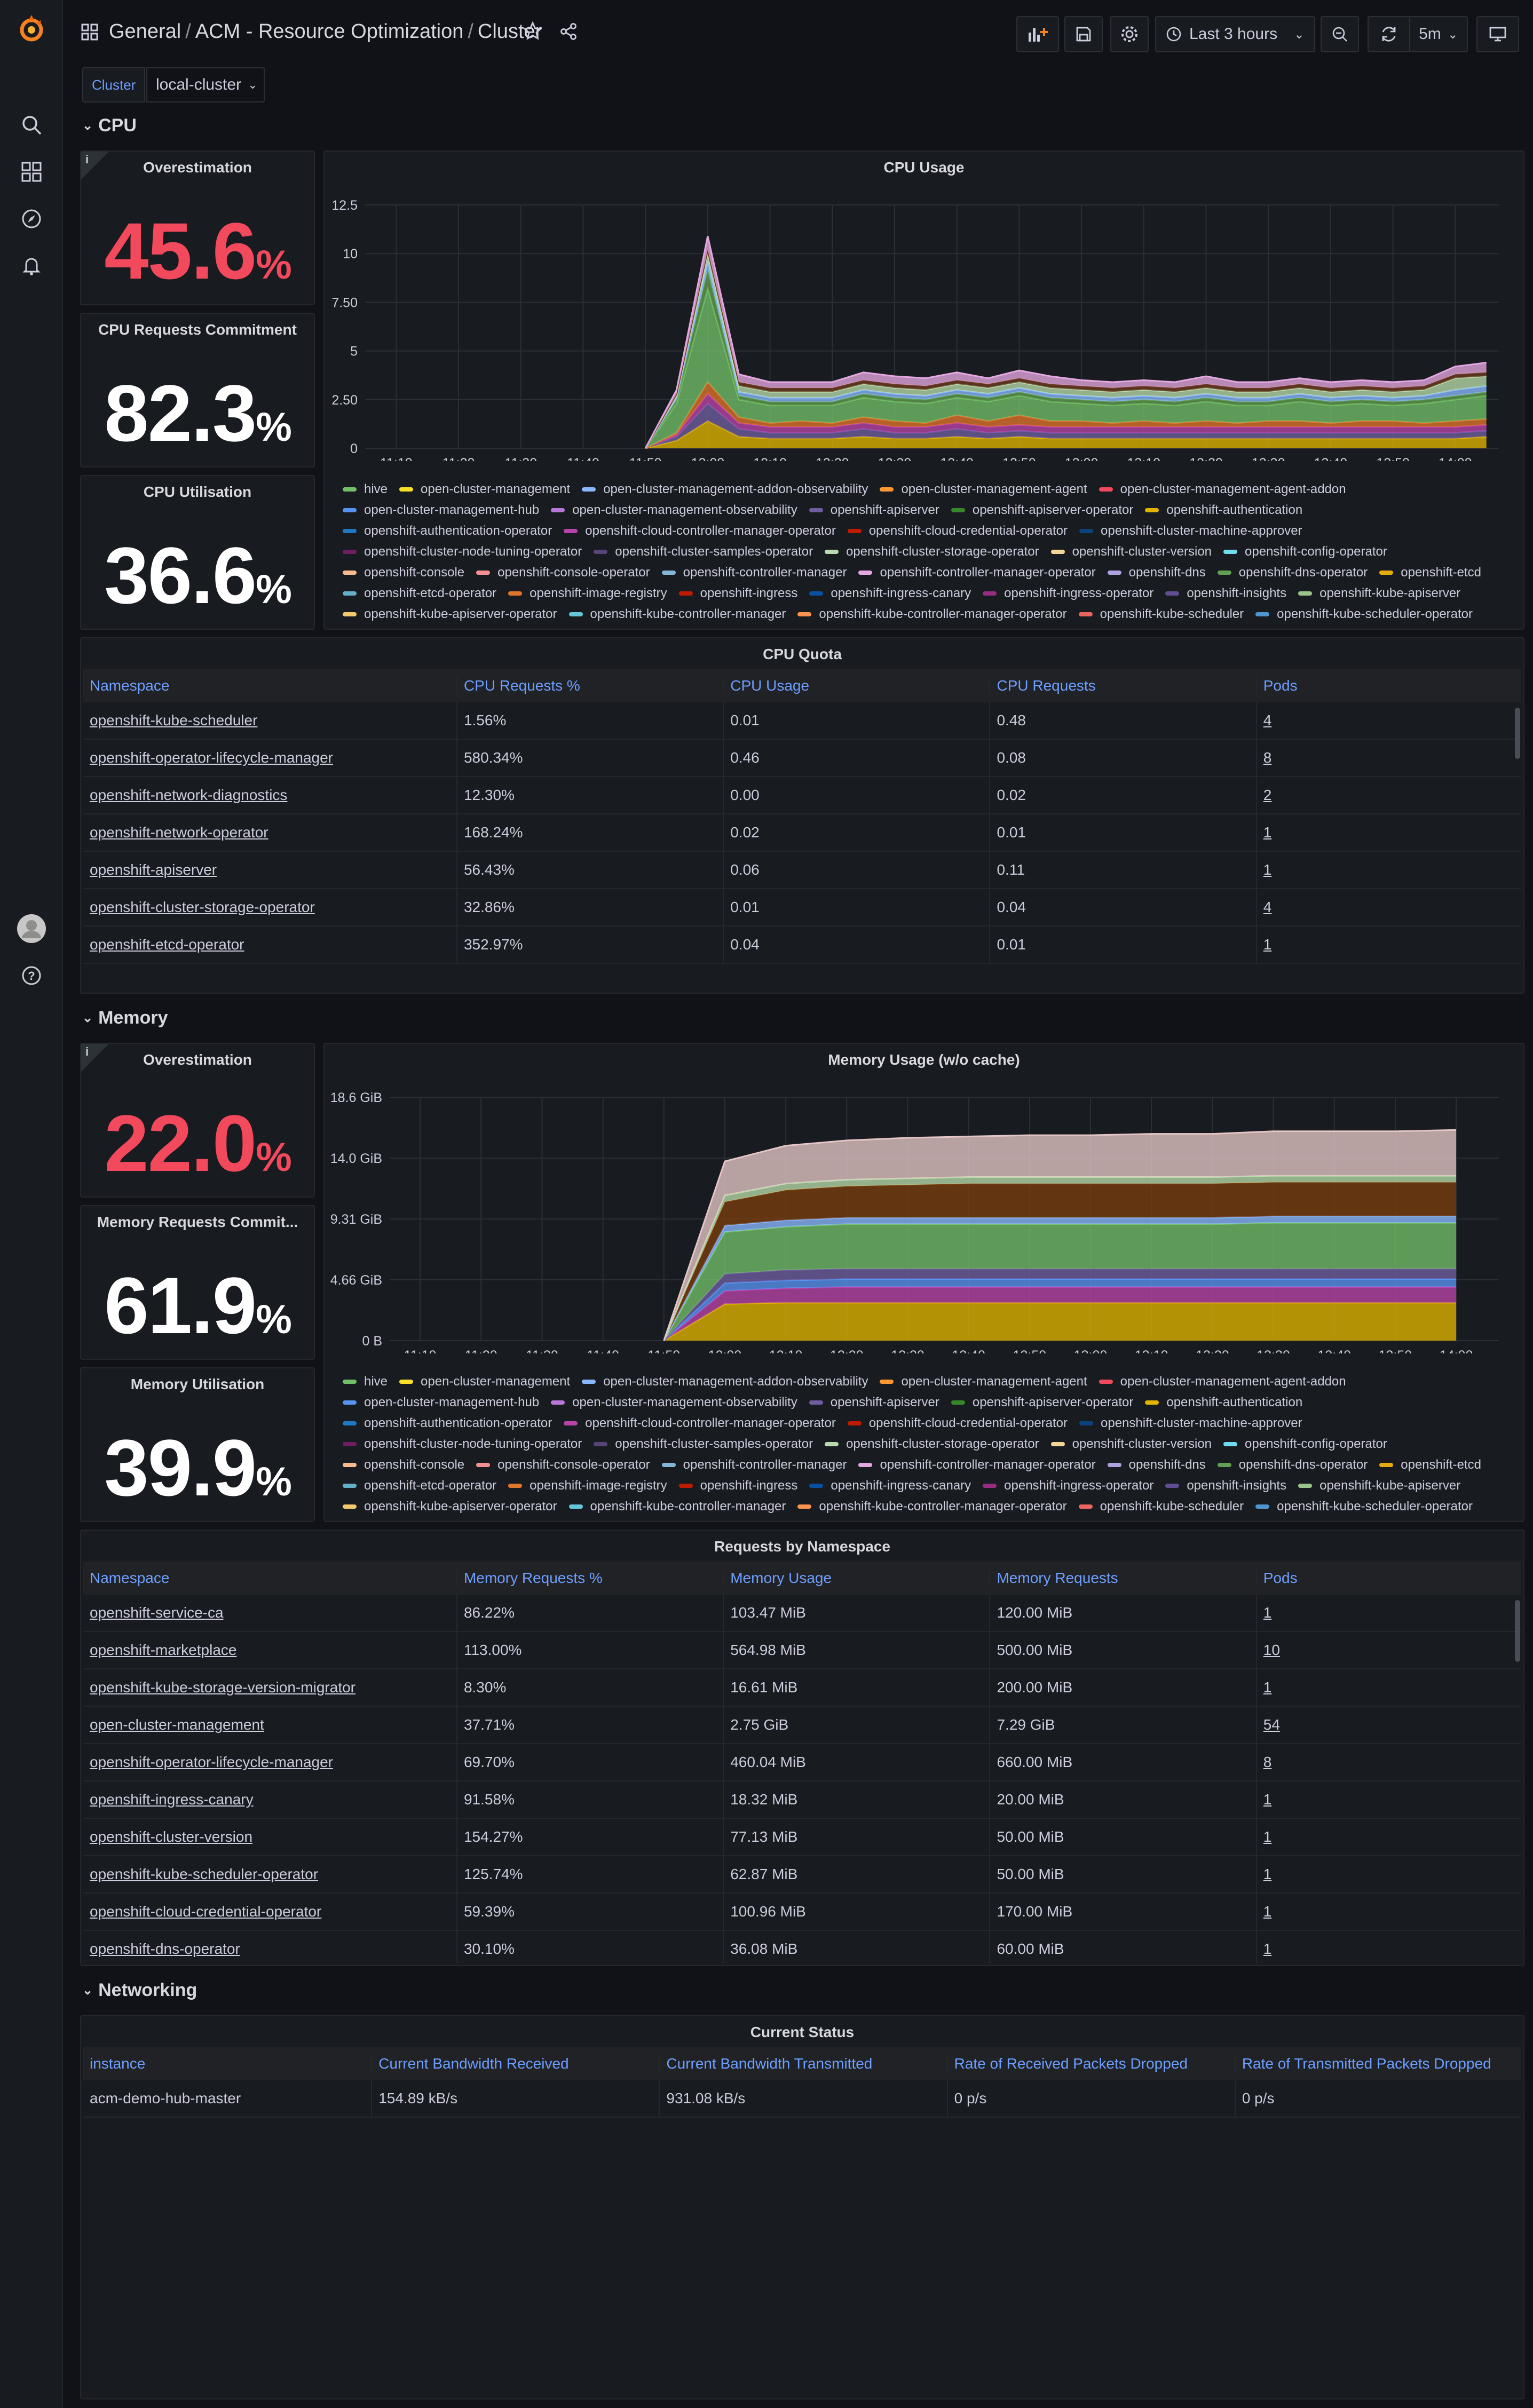 This screenshot has width=1533, height=2408. What do you see at coordinates (125, 1018) in the screenshot?
I see `row-header-memory: ⌄ Memory` at bounding box center [125, 1018].